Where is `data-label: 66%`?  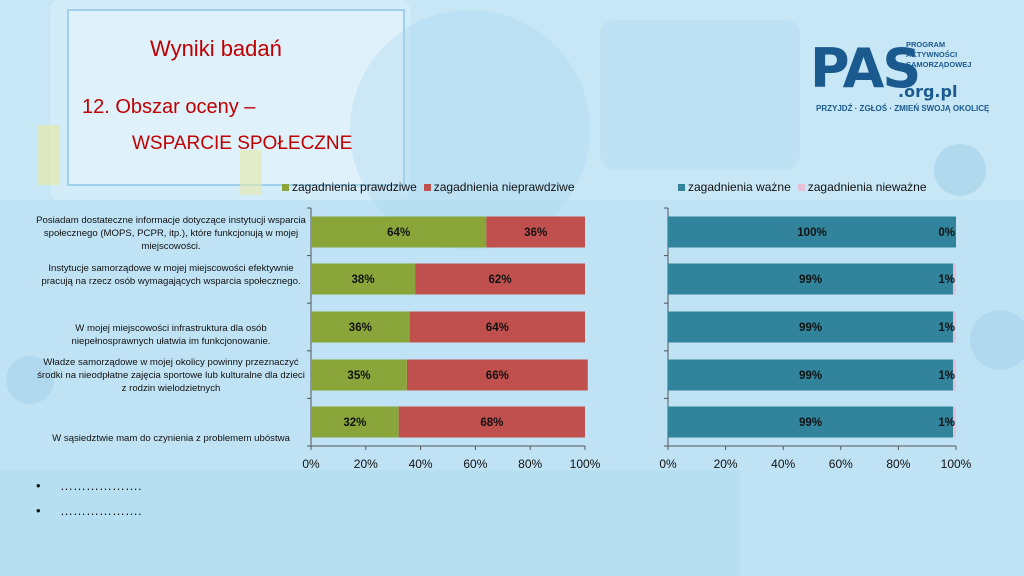
data-label: 66% is located at coordinates (497, 376).